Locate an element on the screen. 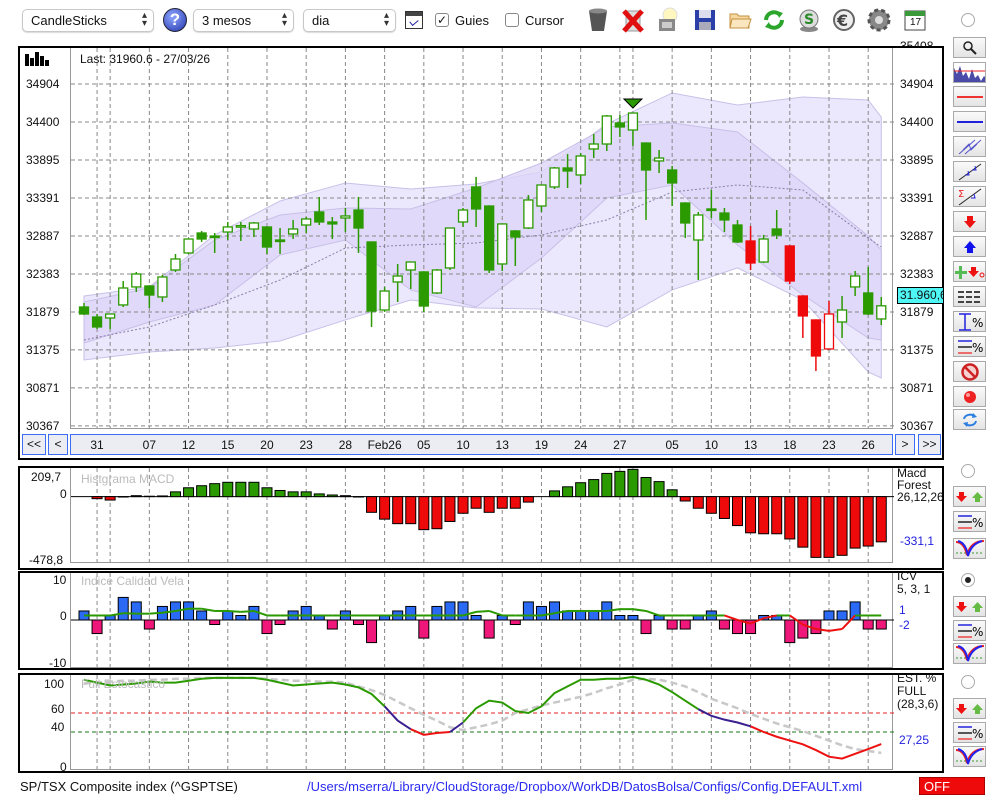 Image resolution: width=1000 pixels, height=800 pixels. trash-icon is located at coordinates (598, 20).